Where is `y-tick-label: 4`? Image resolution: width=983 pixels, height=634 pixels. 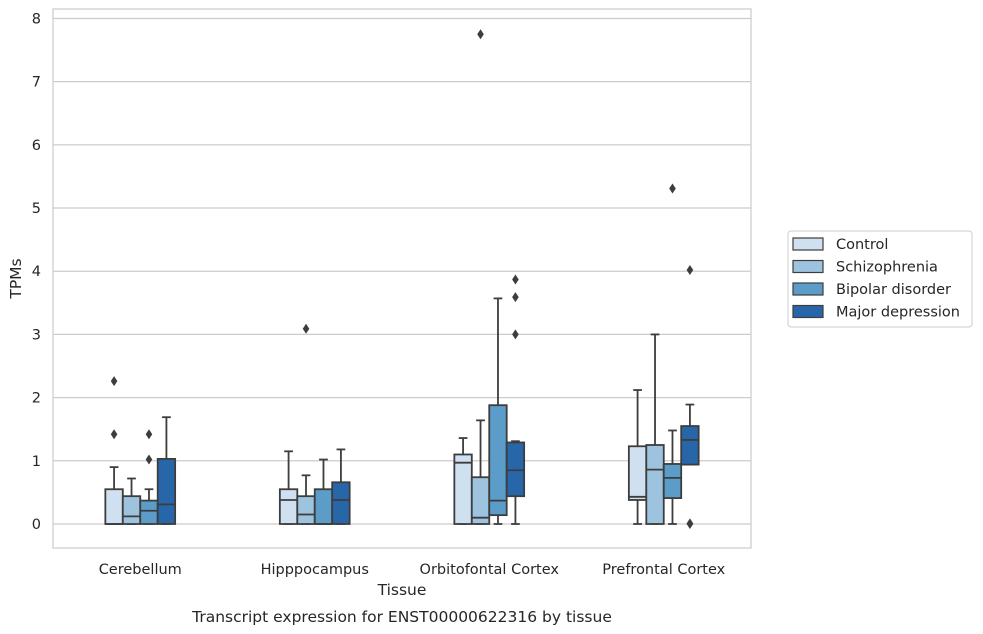
y-tick-label: 4 is located at coordinates (36, 272).